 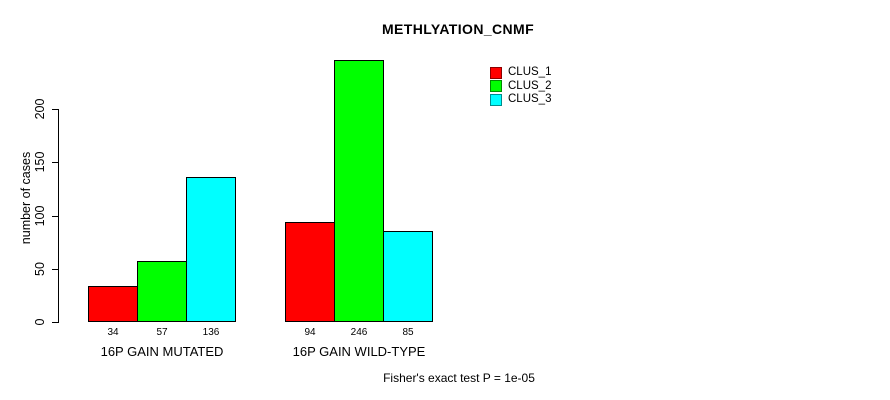 I want to click on legend-item-clus-2: CLUS_2, so click(x=520, y=87).